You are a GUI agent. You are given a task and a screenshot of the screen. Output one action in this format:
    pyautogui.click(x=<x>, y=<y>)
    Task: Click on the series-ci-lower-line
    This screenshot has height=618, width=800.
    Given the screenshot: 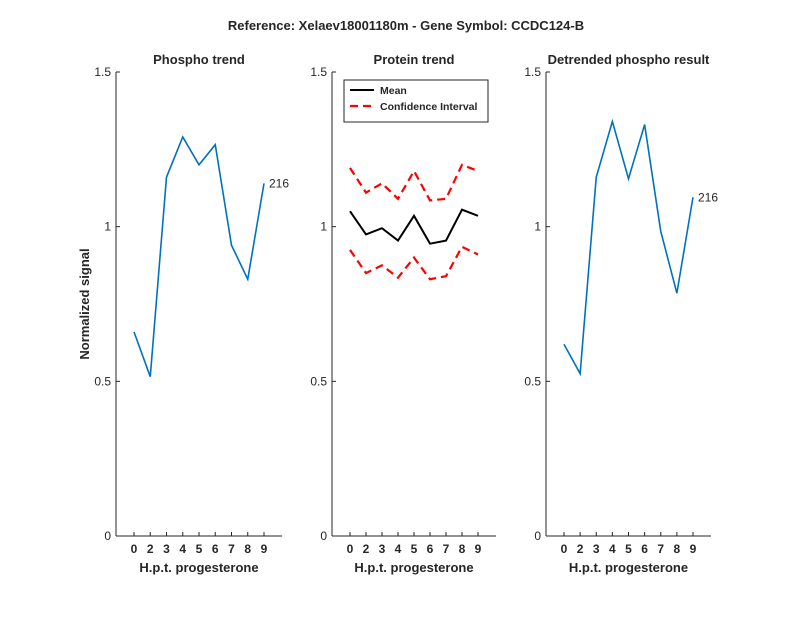 What is the action you would take?
    pyautogui.click(x=414, y=263)
    